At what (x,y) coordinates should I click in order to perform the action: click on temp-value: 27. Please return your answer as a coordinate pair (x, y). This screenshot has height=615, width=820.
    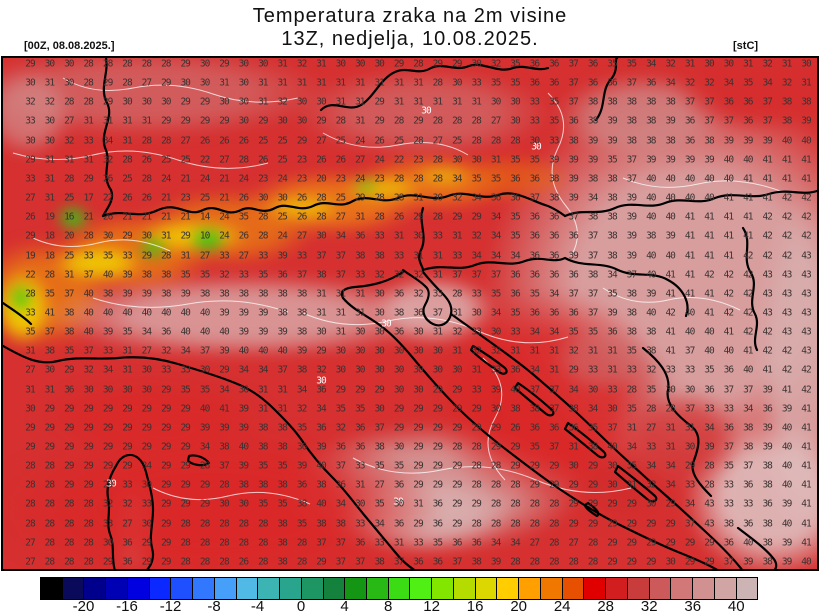
    Looking at the image, I should click on (535, 543).